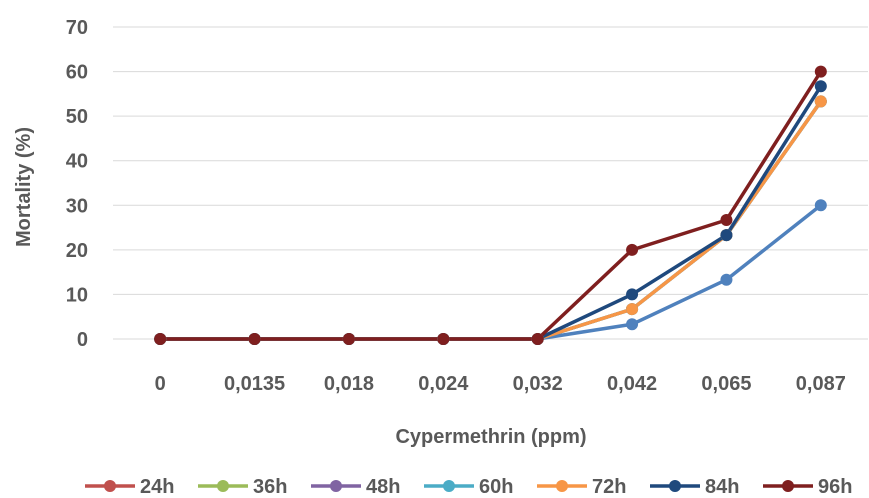 This screenshot has width=869, height=498. What do you see at coordinates (694, 487) in the screenshot?
I see `legend-item-84h: 84h` at bounding box center [694, 487].